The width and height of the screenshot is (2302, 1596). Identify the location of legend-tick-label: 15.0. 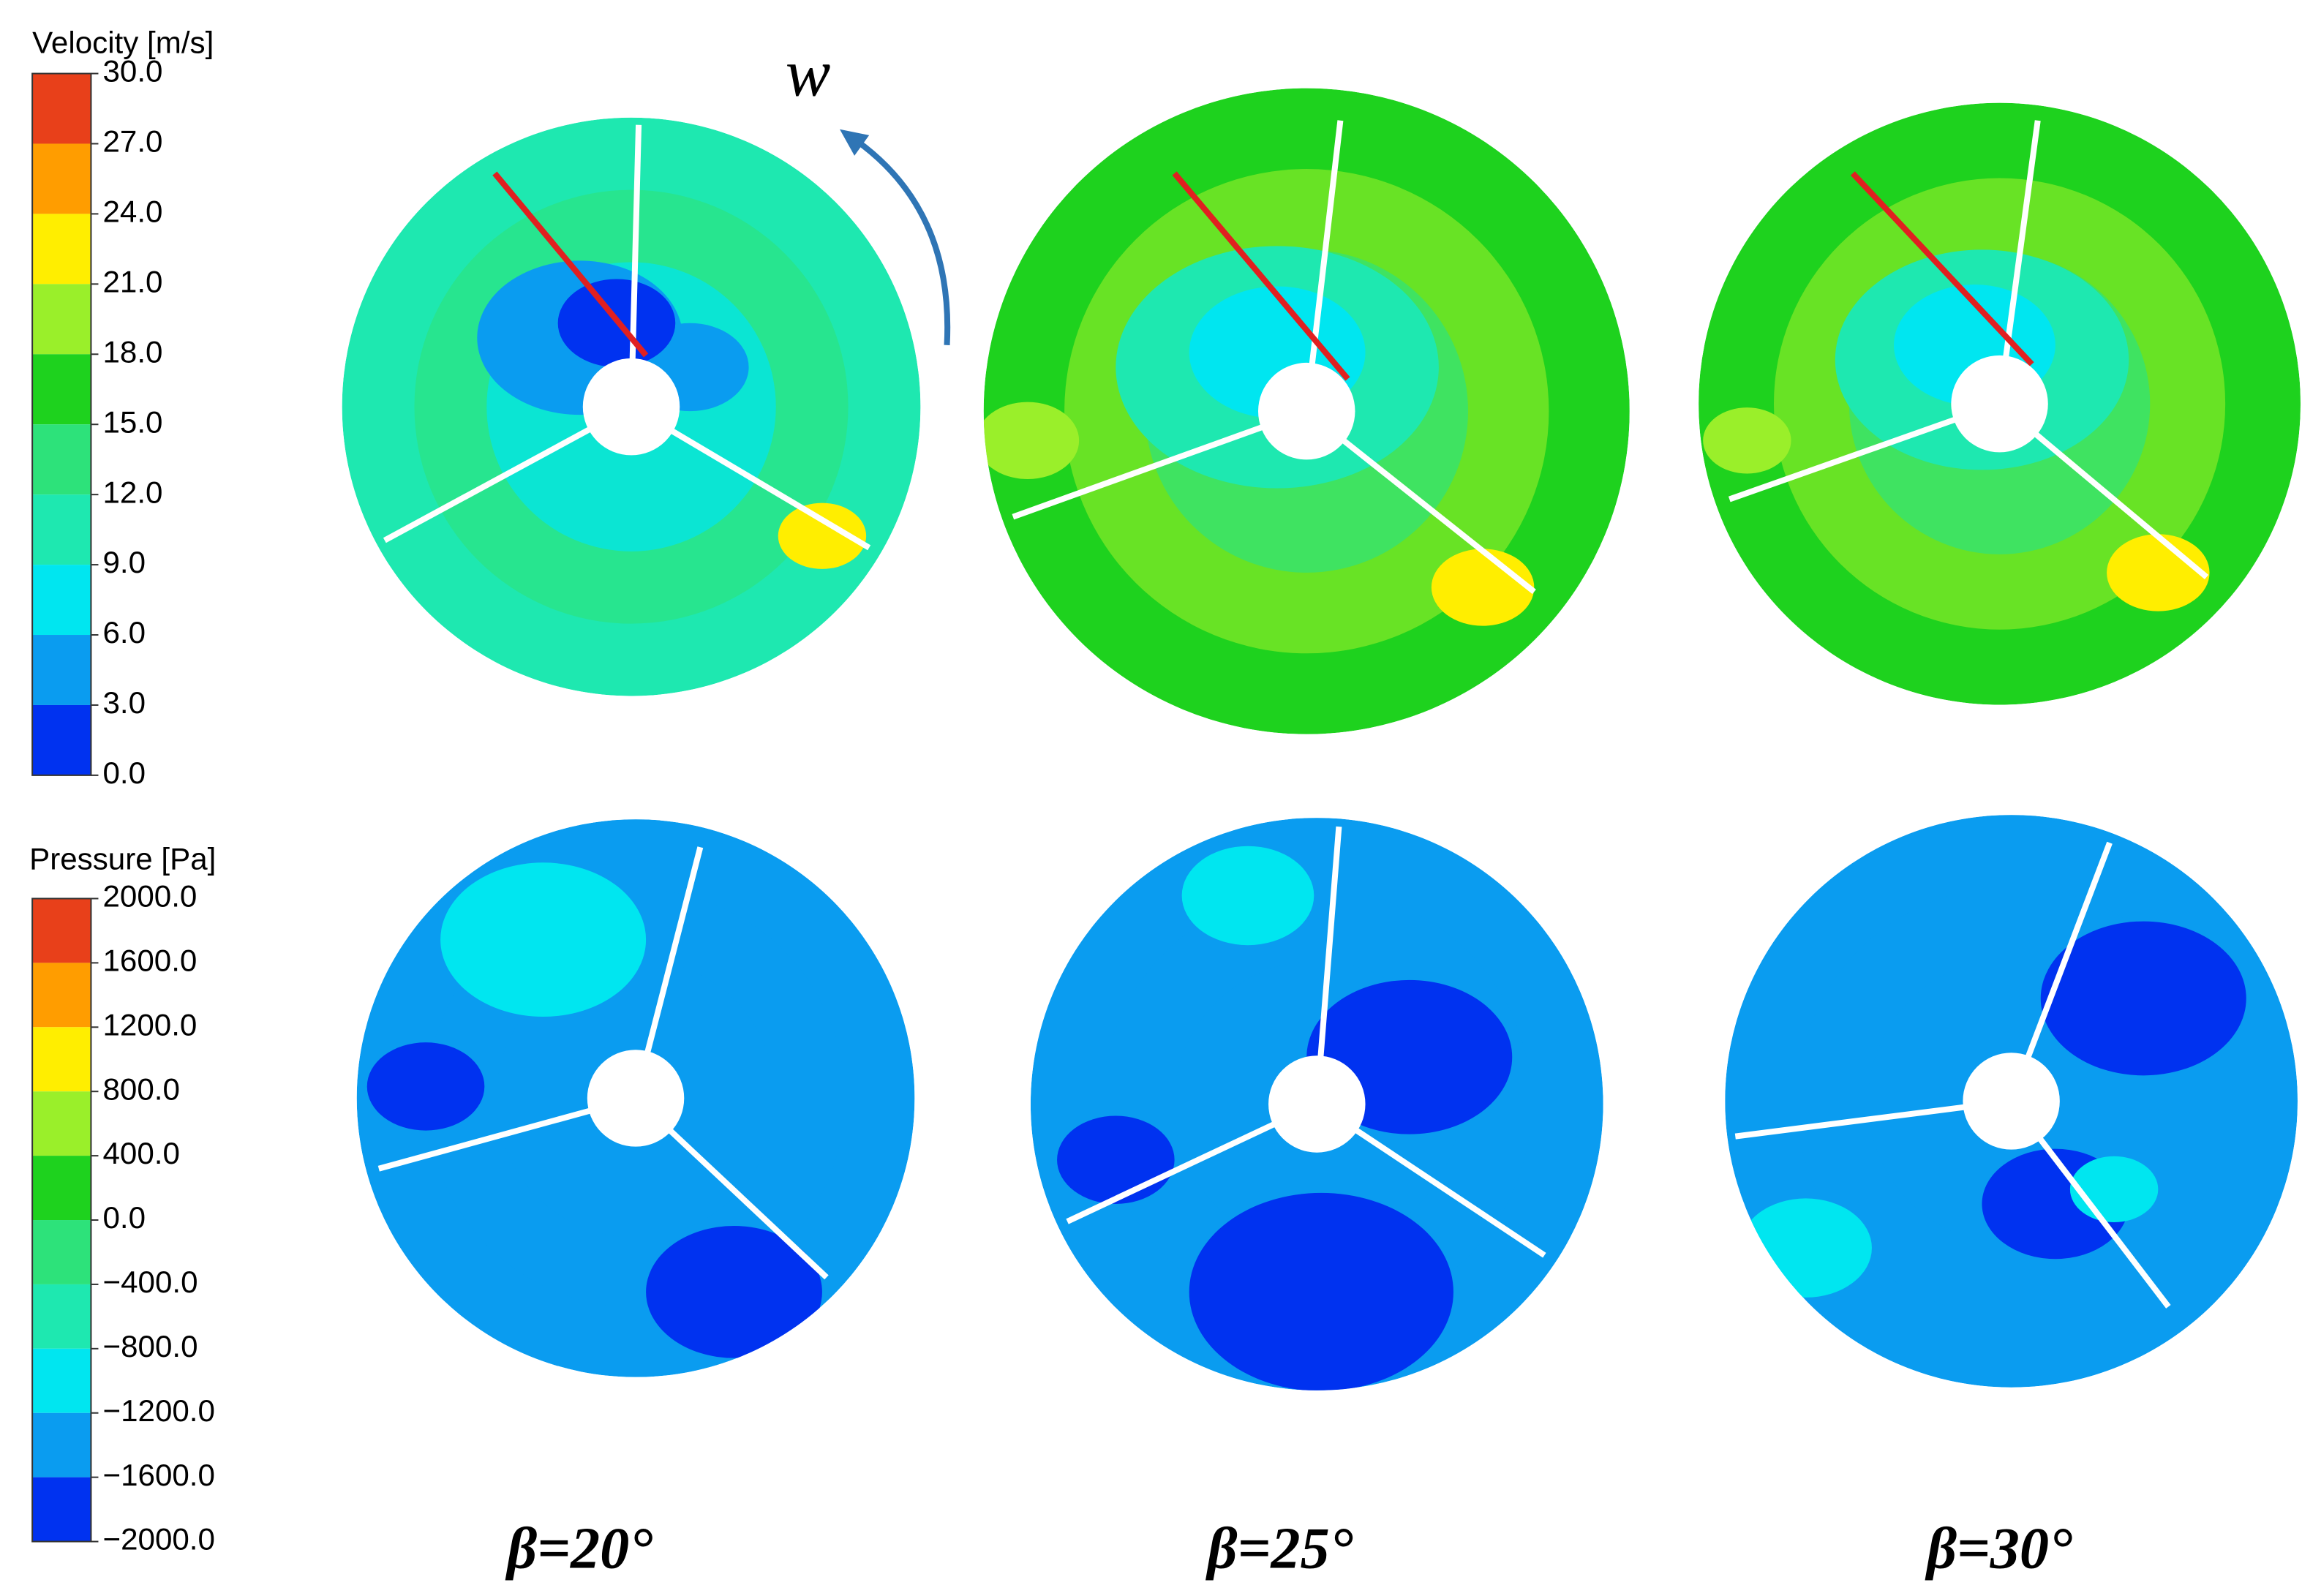
(132, 422).